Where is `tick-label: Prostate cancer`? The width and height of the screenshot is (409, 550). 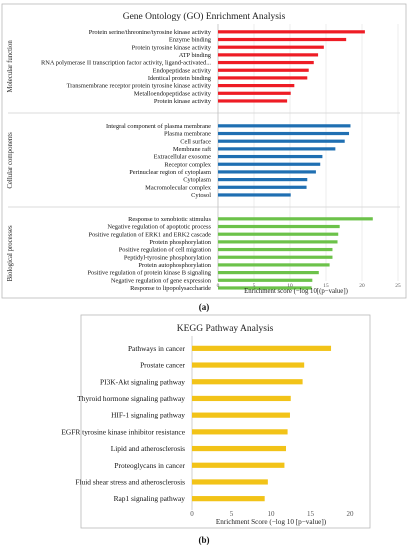 tick-label: Prostate cancer is located at coordinates (162, 365).